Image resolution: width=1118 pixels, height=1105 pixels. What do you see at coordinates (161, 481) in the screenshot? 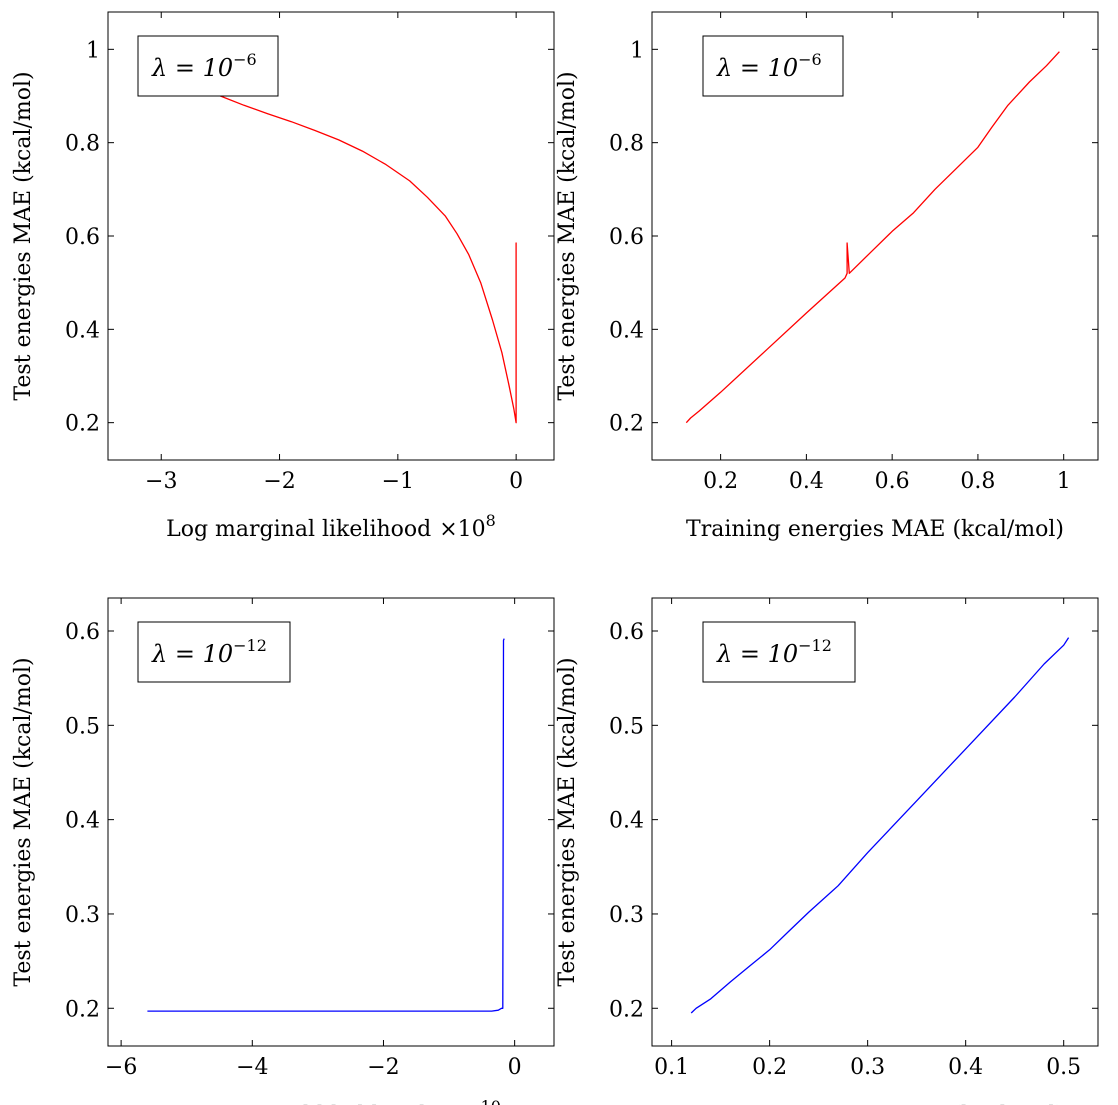
I see `x-tick-label: −3` at bounding box center [161, 481].